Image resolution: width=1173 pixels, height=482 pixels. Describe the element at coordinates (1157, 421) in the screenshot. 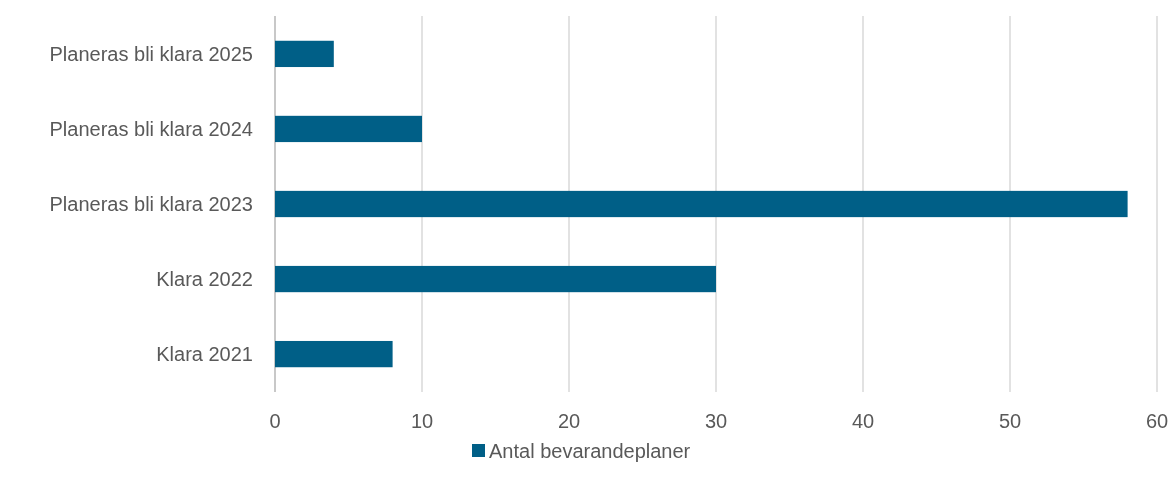

I see `x-tick-label: 60` at that location.